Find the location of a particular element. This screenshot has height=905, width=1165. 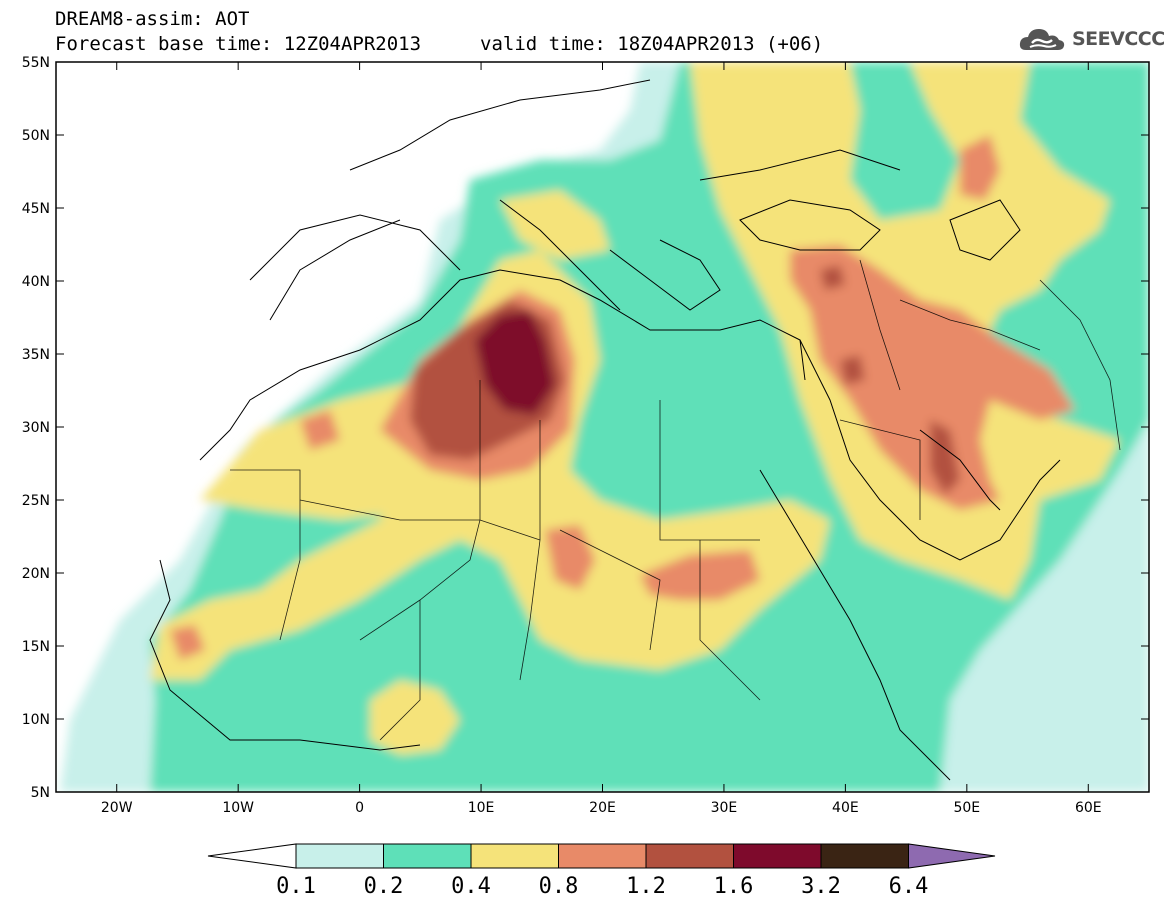

colorbar-level-label: 0.1 is located at coordinates (296, 886).